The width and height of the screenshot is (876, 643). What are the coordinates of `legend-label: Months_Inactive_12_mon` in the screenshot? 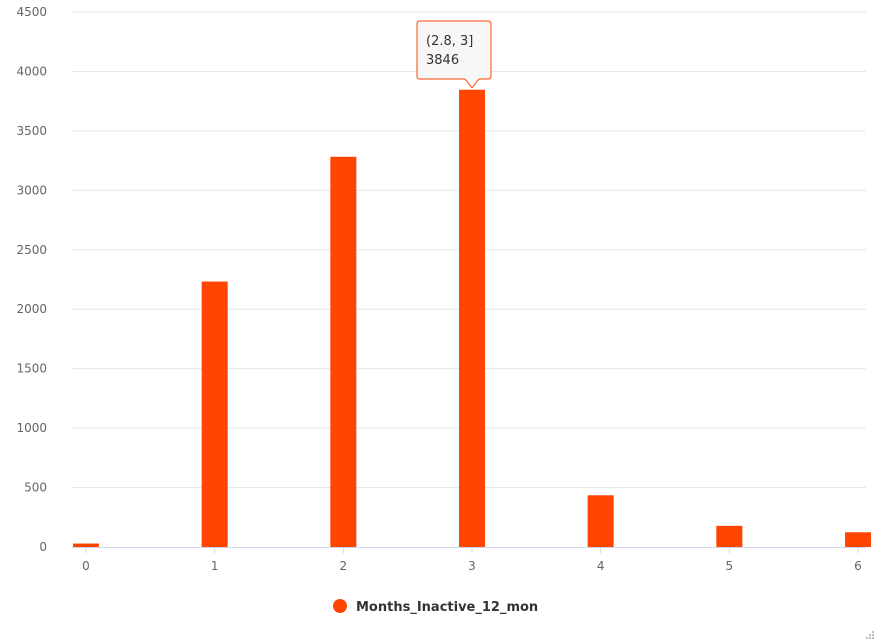 It's located at (447, 607).